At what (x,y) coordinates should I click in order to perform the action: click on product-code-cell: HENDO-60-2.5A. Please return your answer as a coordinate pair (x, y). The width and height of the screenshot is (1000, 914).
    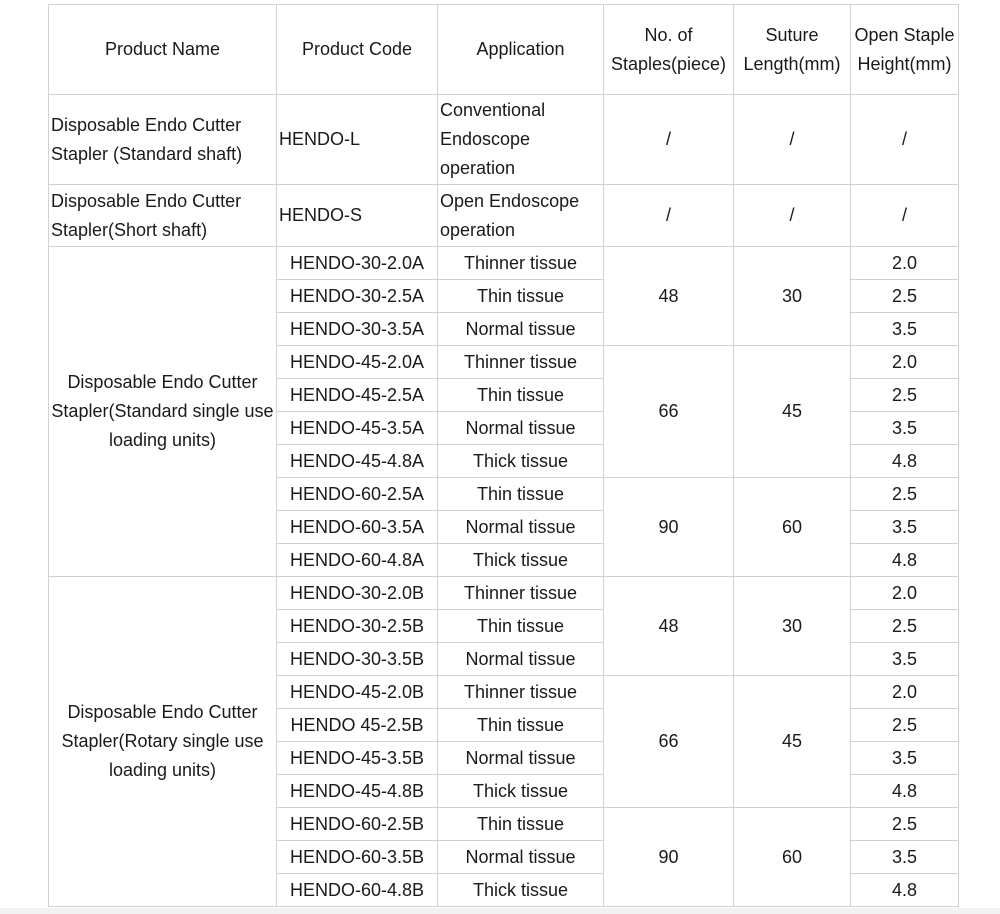
    Looking at the image, I should click on (357, 494).